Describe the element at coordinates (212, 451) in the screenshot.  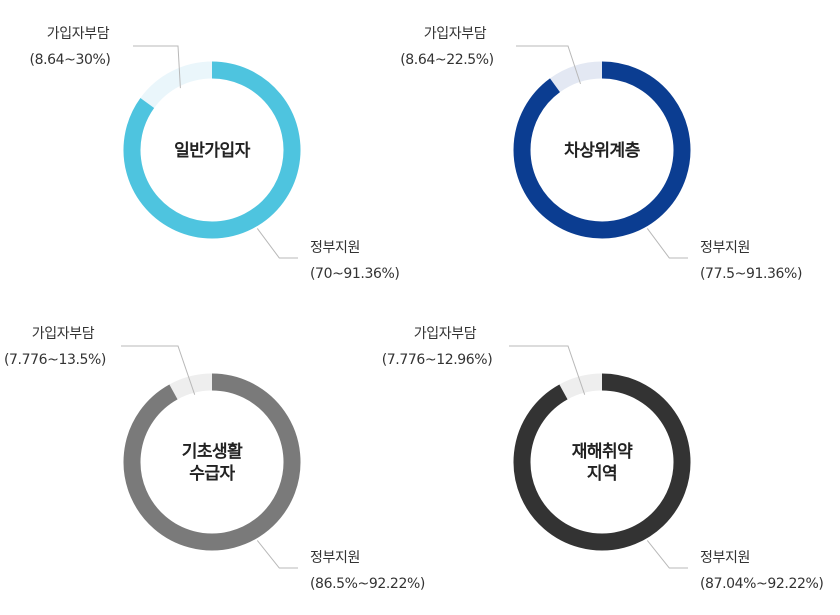
I see `center-label: 기초생활` at that location.